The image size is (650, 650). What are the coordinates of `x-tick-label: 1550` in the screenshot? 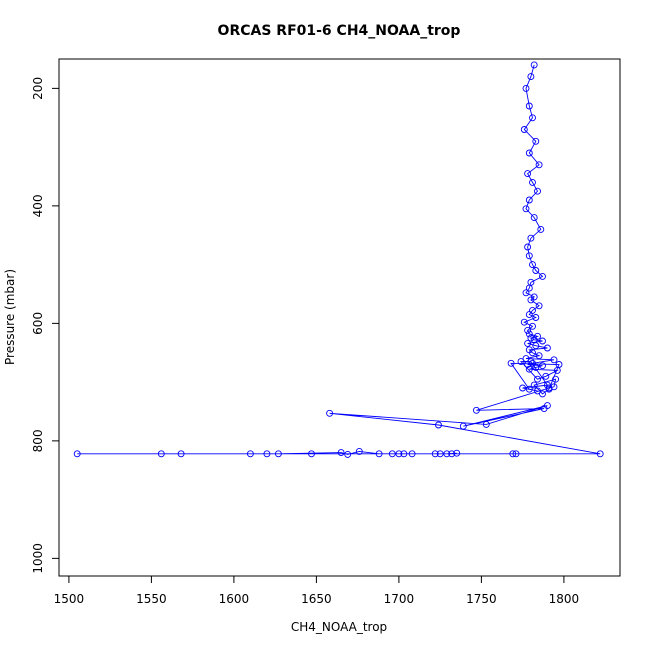 It's located at (151, 599).